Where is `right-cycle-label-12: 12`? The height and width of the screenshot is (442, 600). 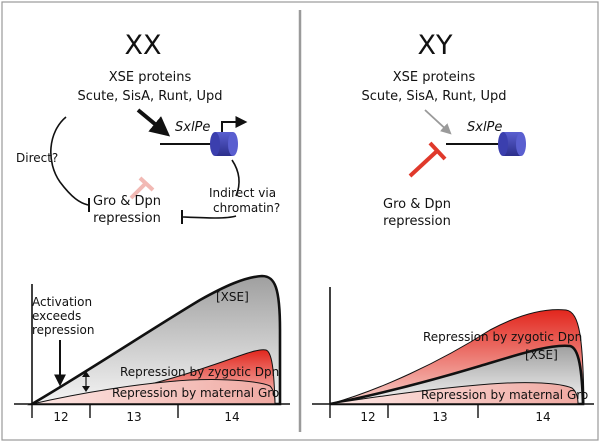
right-cycle-label-12: 12 is located at coordinates (367, 417).